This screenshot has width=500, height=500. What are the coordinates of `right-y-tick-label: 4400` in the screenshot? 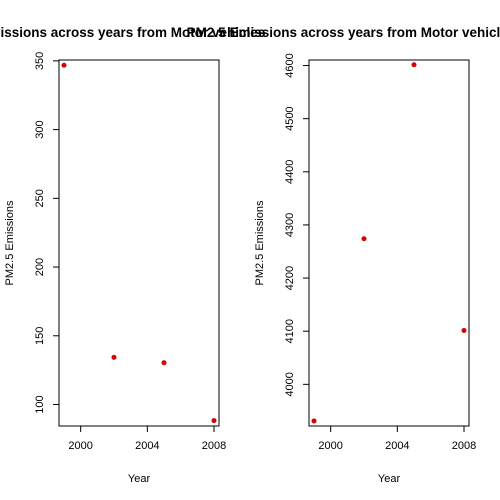 It's located at (290, 172).